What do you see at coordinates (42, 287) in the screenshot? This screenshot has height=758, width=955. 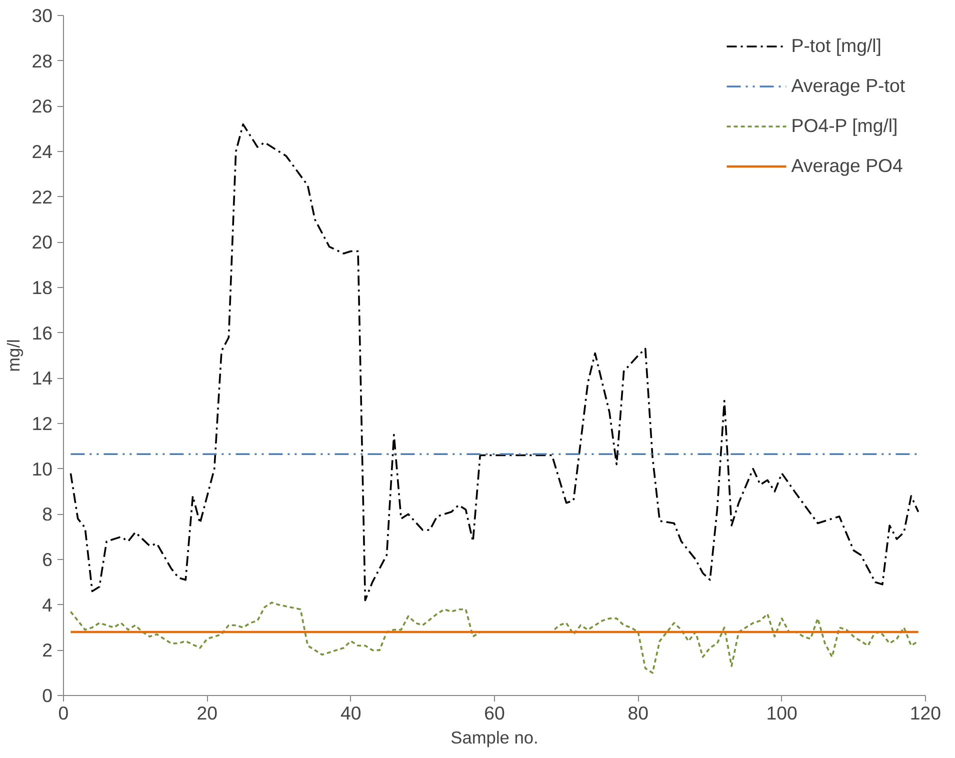 I see `y-tick-label: 18` at bounding box center [42, 287].